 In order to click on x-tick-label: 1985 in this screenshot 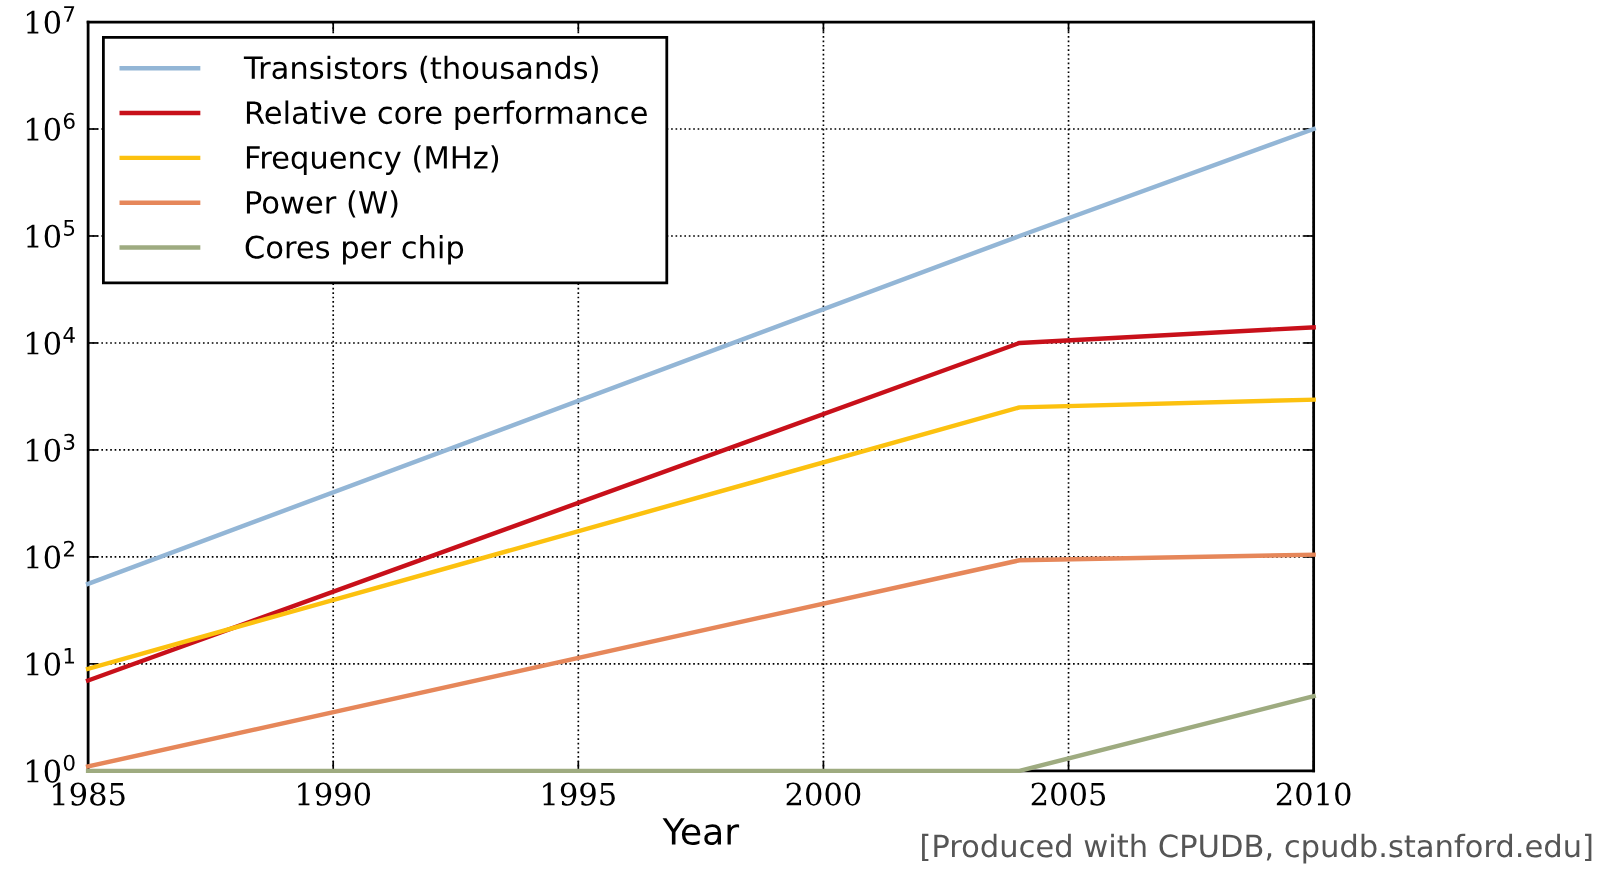, I will do `click(88, 794)`.